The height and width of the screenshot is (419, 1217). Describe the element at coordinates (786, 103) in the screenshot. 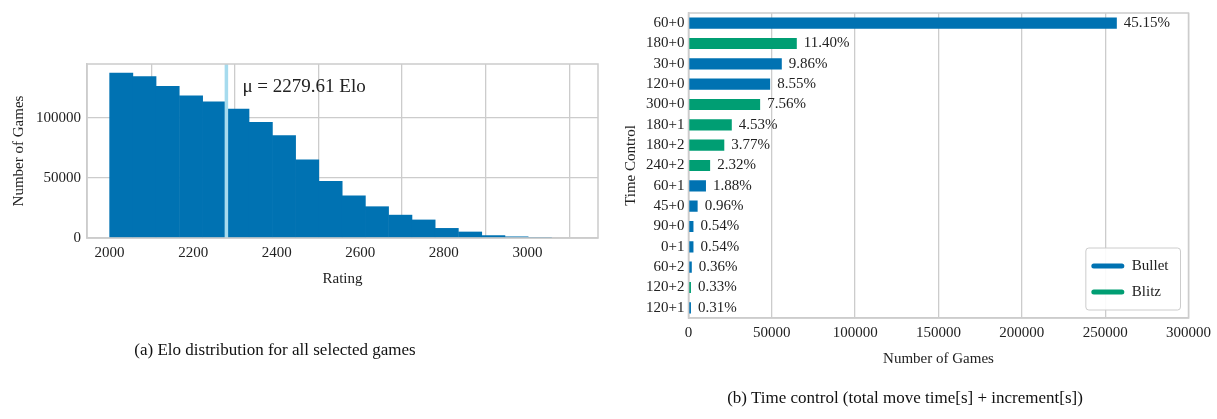

I see `annotation: 7.56%` at that location.